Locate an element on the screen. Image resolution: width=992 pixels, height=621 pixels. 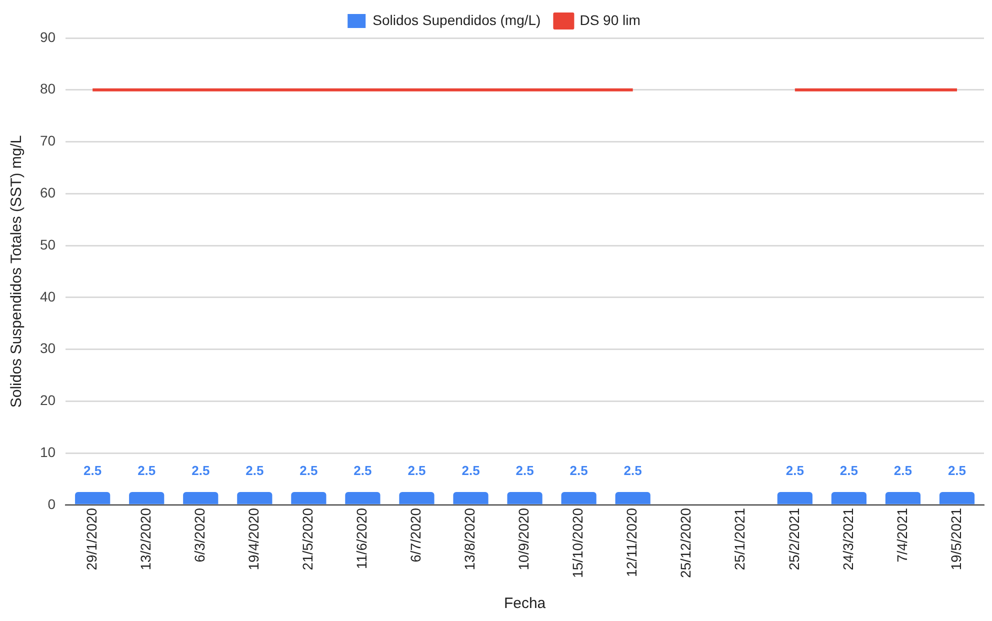
y-axis-title: Solidos Suspendidos Totales (SST) mg/L is located at coordinates (17, 271).